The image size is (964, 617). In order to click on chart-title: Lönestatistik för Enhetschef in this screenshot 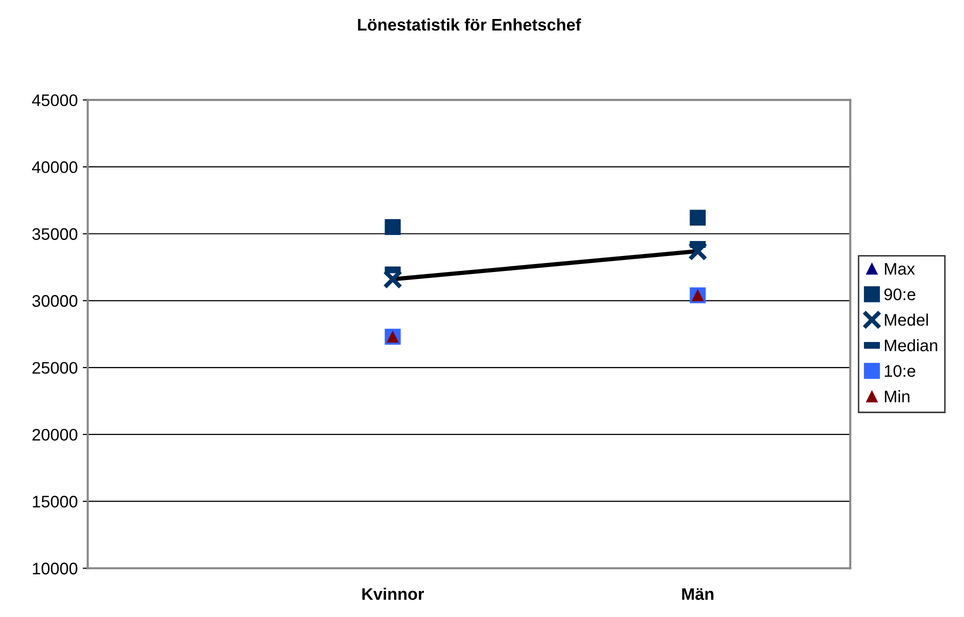, I will do `click(470, 24)`.